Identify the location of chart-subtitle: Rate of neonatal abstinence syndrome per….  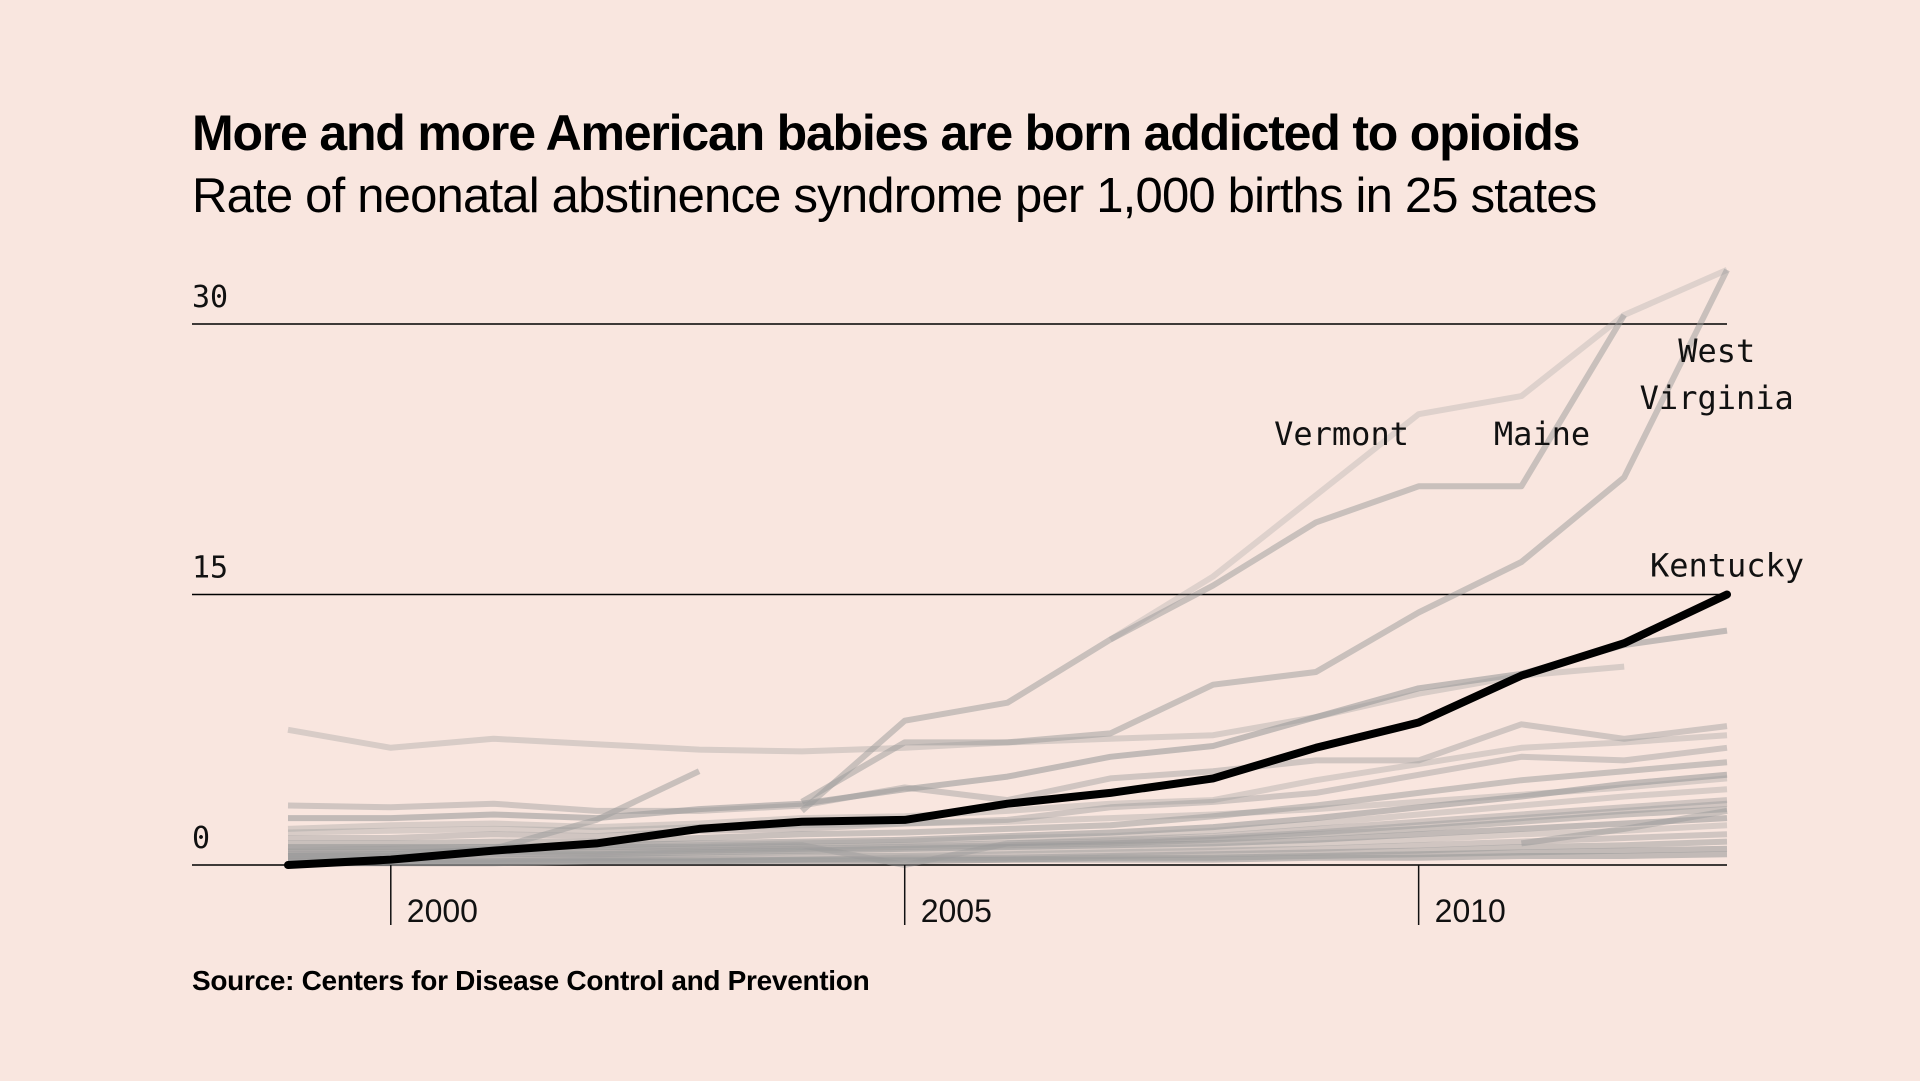
(894, 196).